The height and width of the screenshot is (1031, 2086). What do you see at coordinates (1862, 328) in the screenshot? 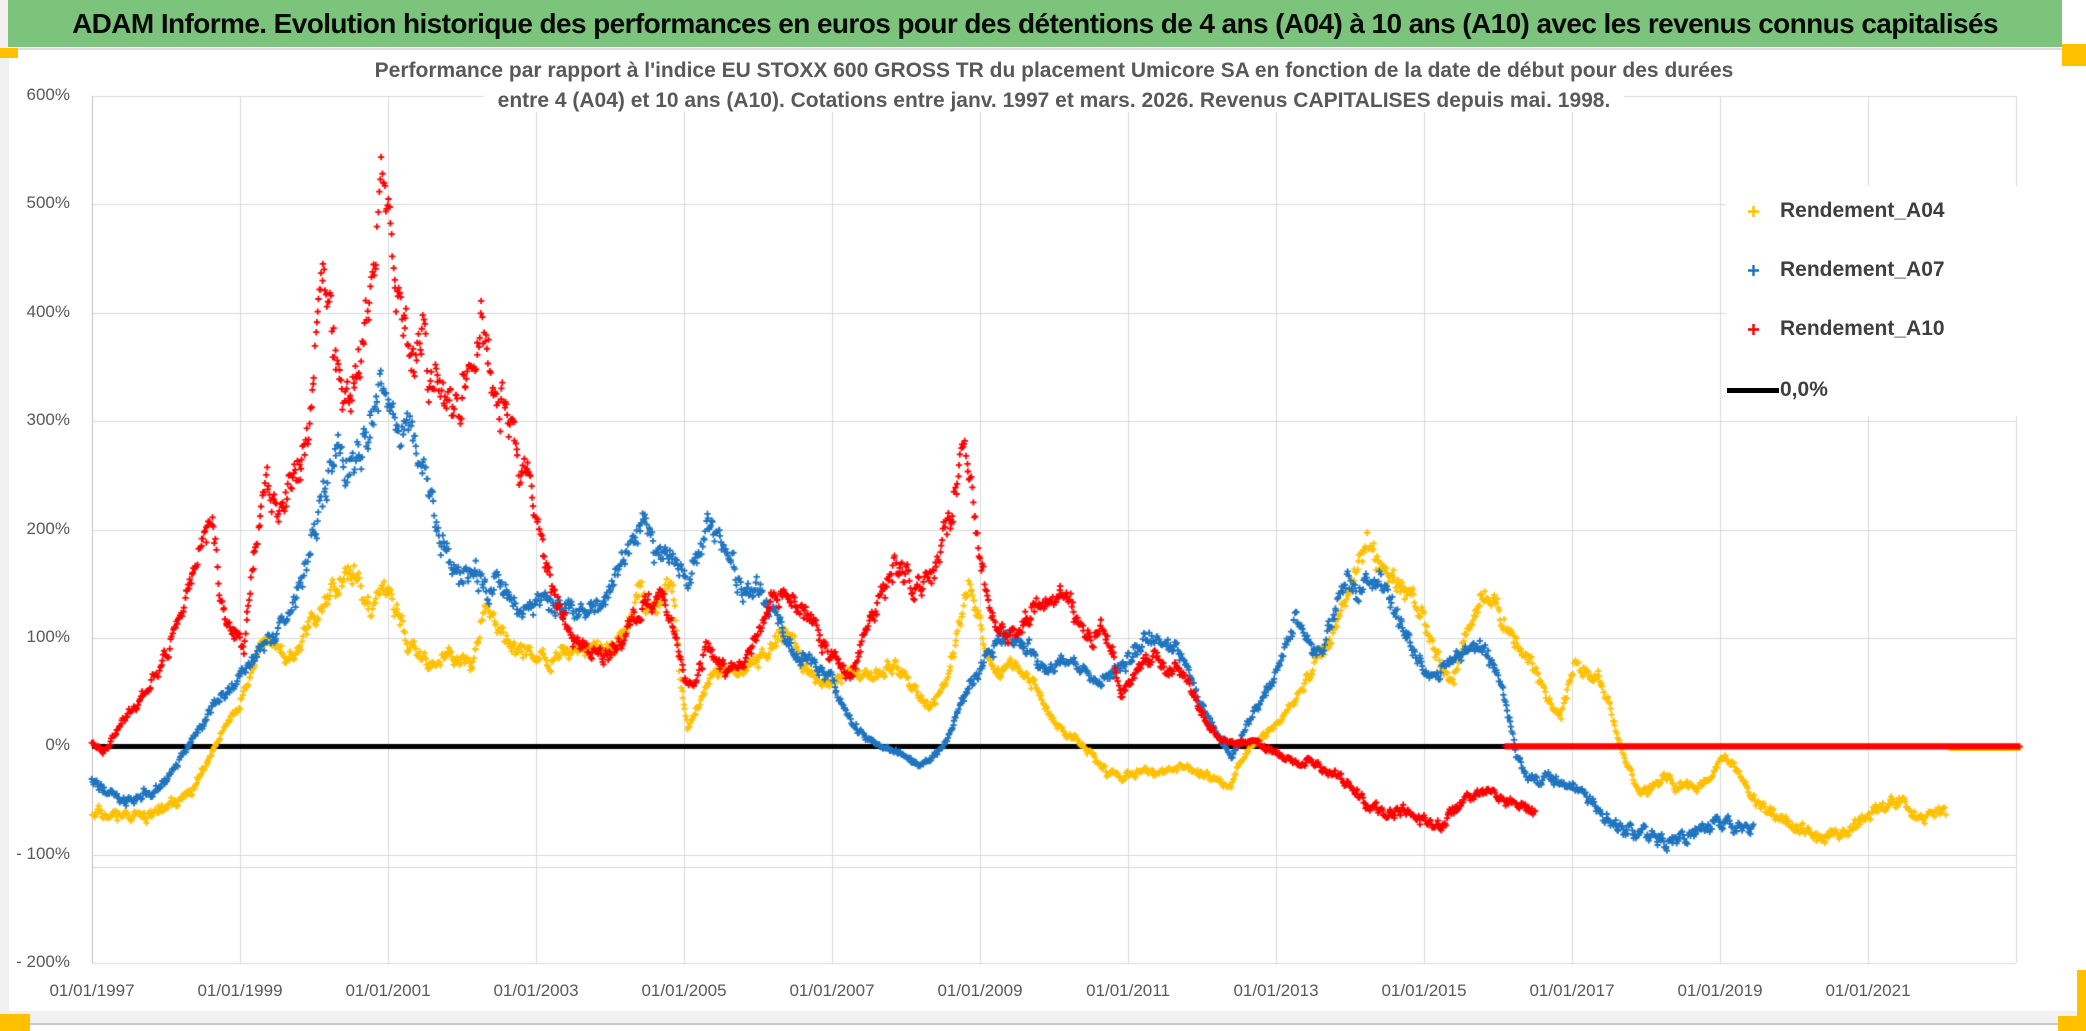
I see `legend-label: Rendement_A10` at bounding box center [1862, 328].